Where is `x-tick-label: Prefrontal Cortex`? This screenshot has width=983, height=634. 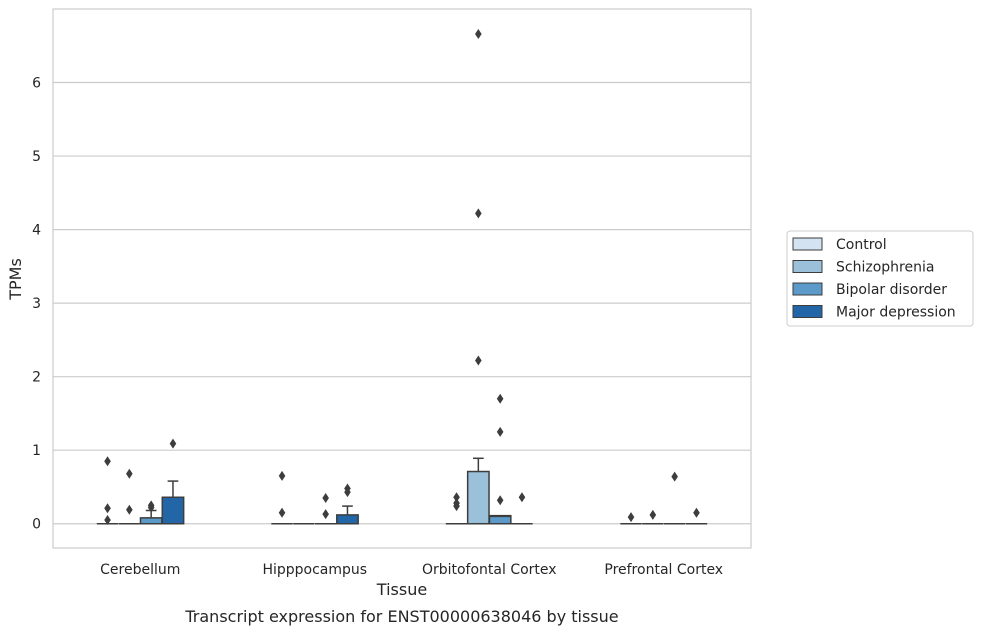 x-tick-label: Prefrontal Cortex is located at coordinates (663, 570).